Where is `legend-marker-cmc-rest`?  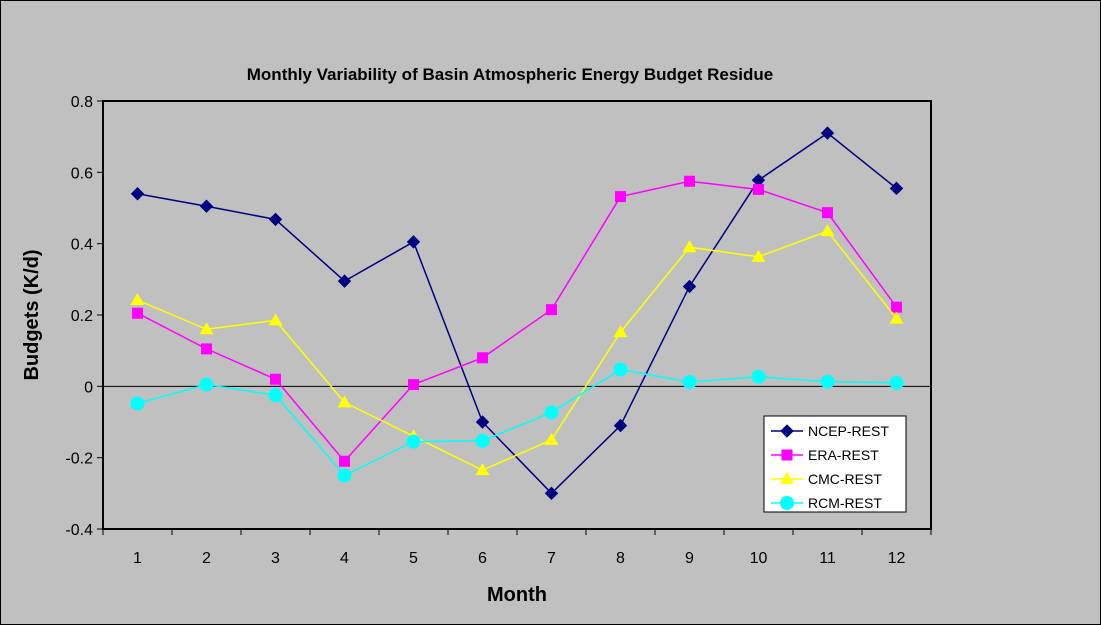
legend-marker-cmc-rest is located at coordinates (787, 478).